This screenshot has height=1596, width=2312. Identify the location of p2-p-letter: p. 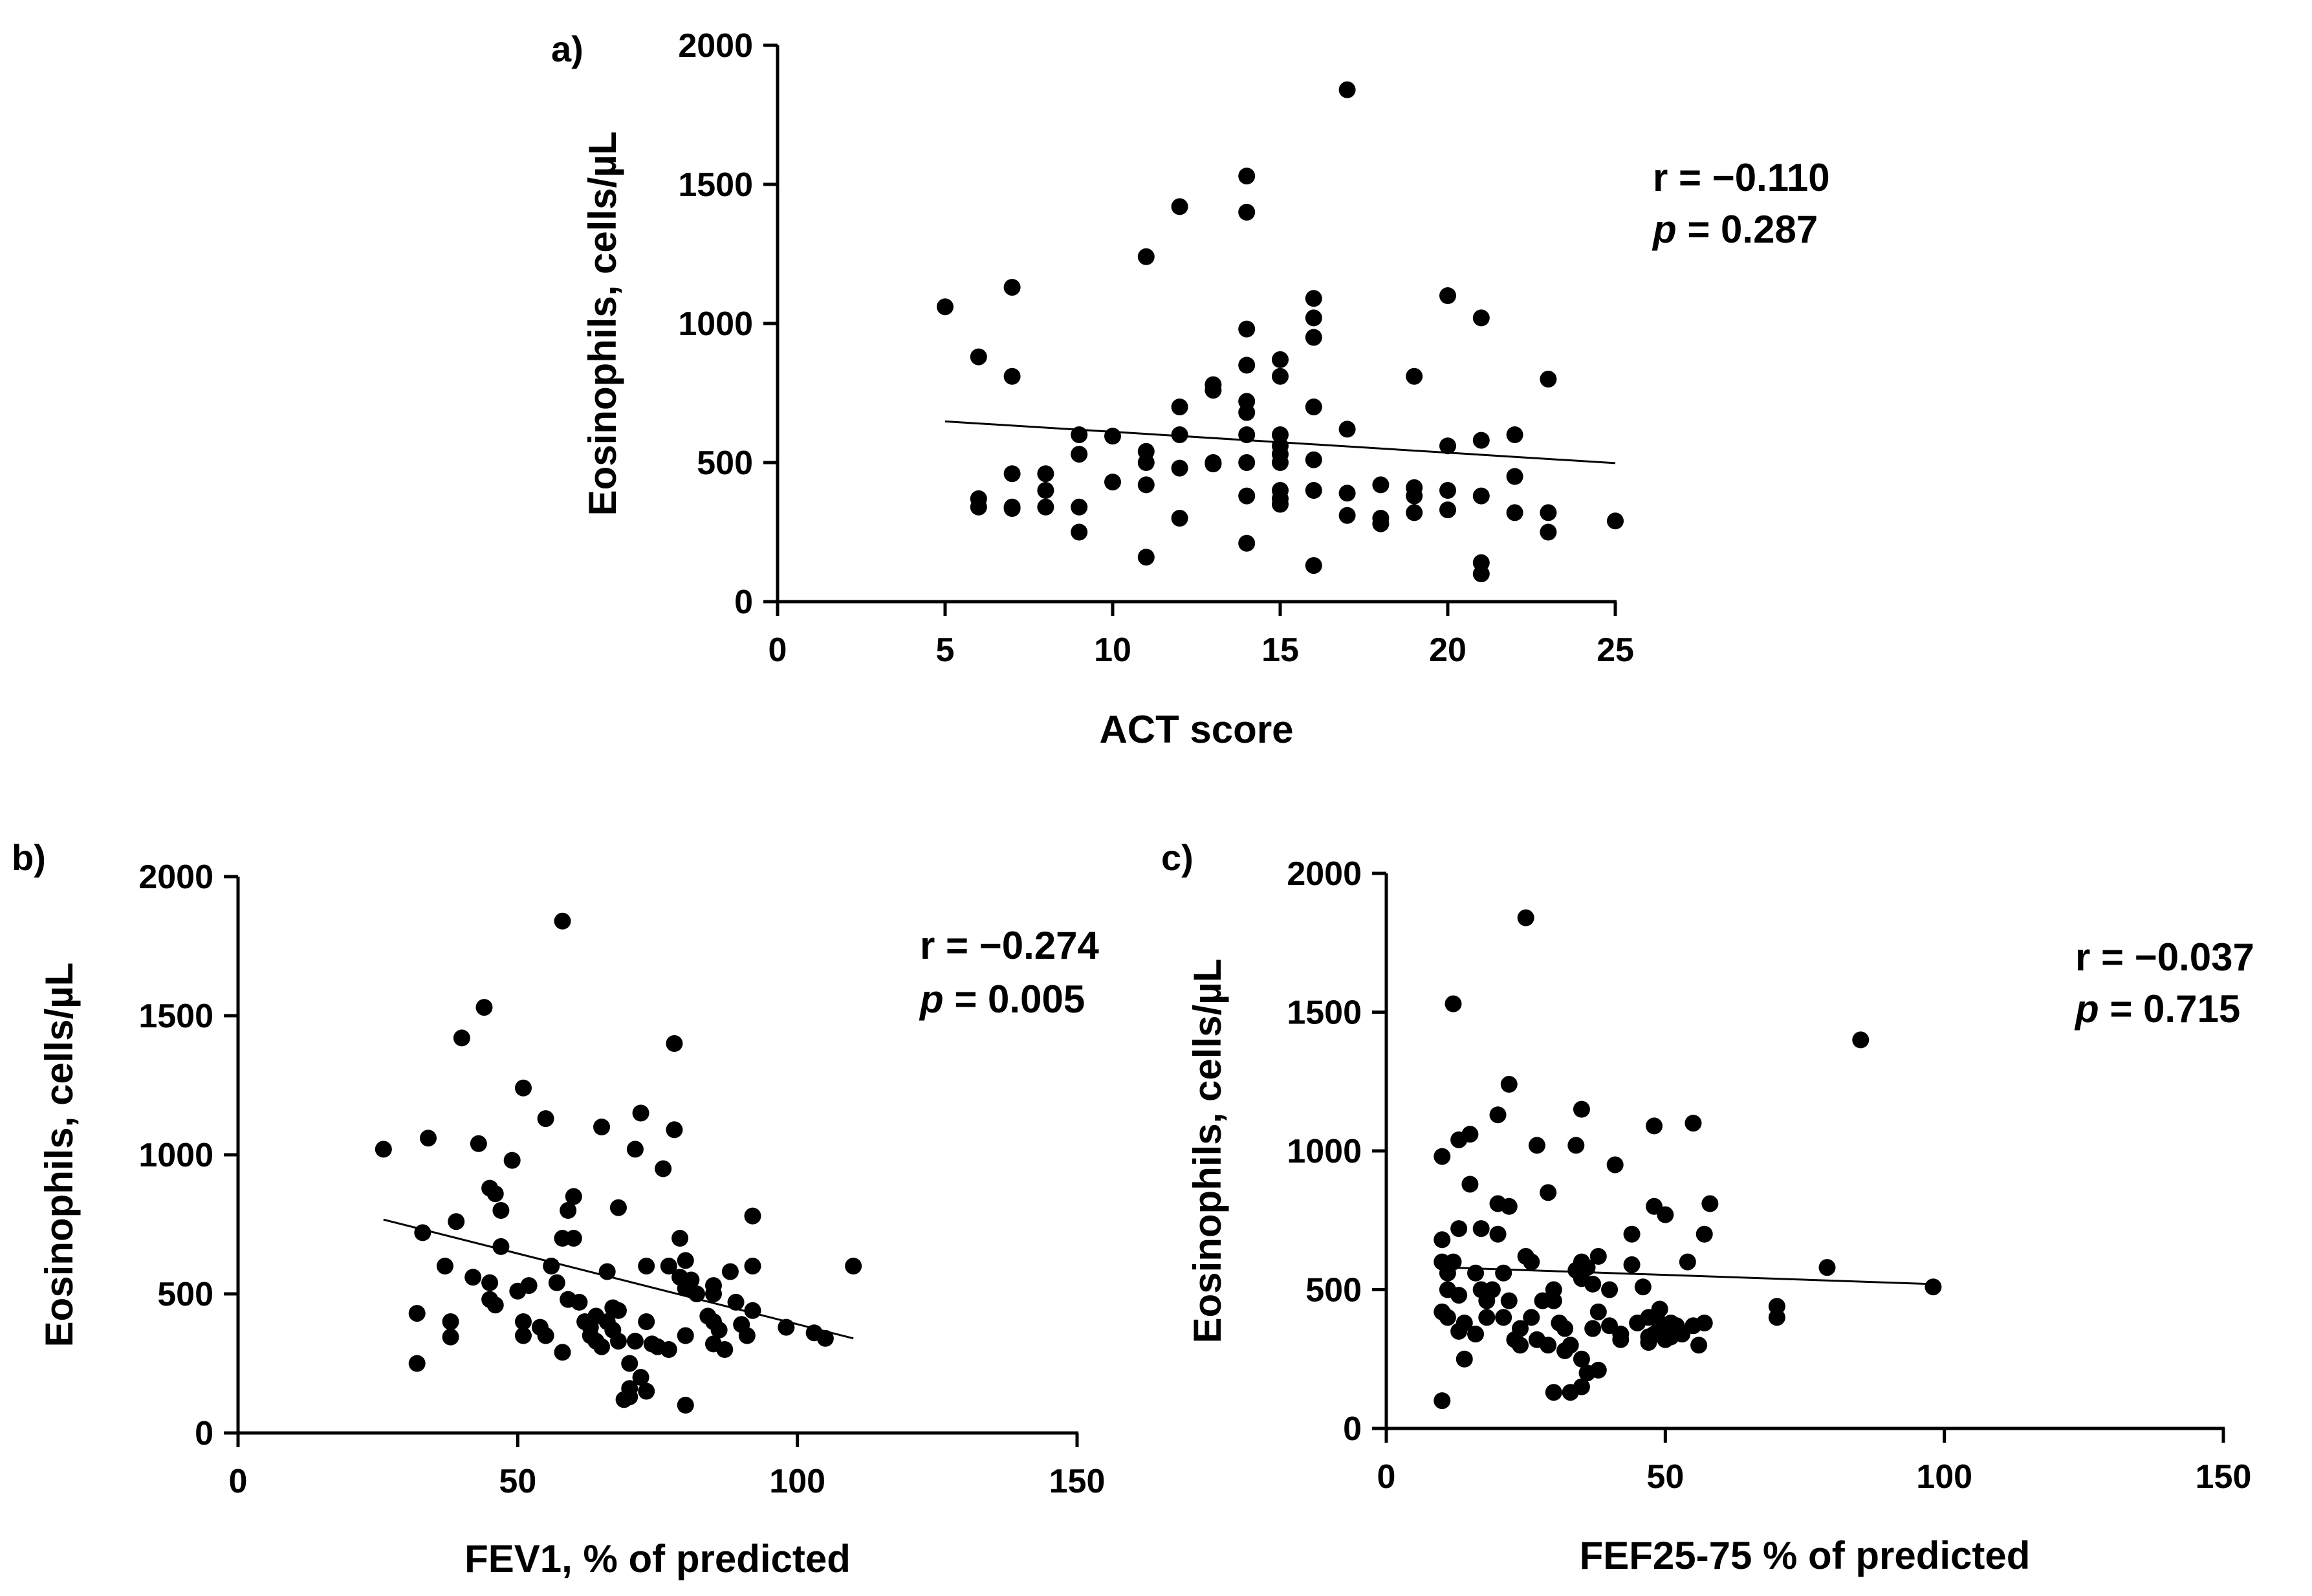
(931, 999).